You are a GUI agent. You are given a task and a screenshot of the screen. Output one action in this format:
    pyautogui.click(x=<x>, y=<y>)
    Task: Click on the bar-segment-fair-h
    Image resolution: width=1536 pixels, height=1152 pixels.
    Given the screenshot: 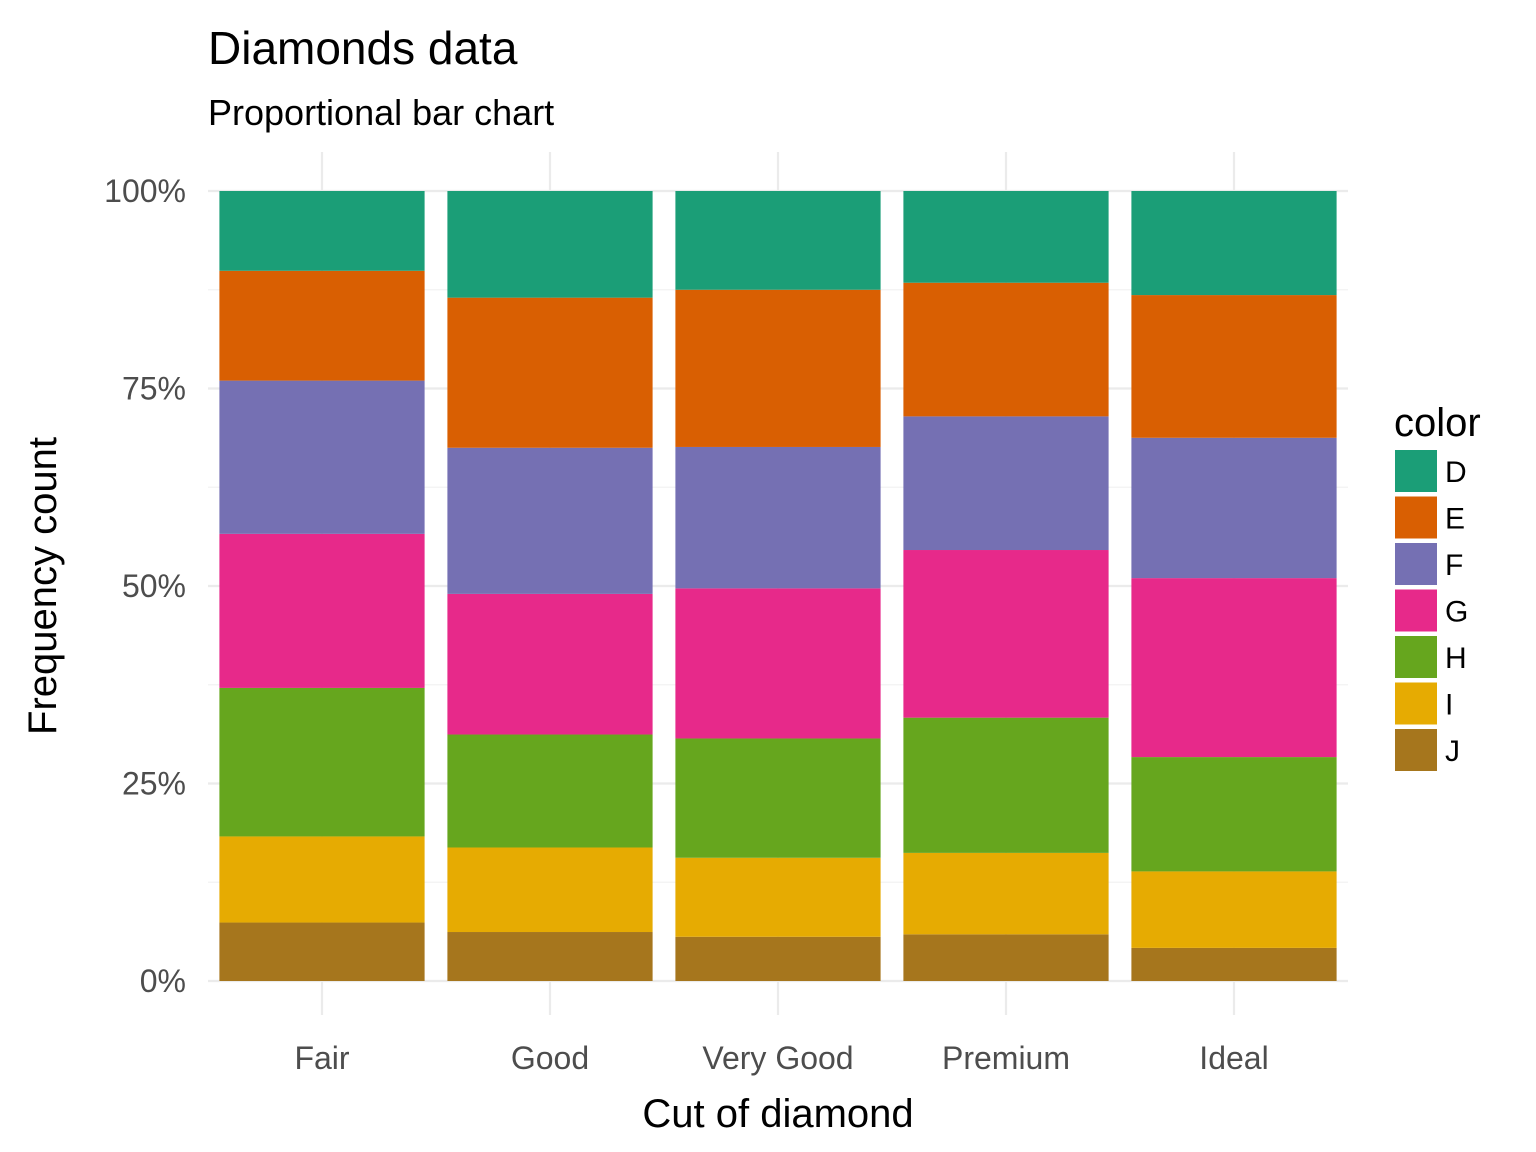 What is the action you would take?
    pyautogui.click(x=322, y=762)
    